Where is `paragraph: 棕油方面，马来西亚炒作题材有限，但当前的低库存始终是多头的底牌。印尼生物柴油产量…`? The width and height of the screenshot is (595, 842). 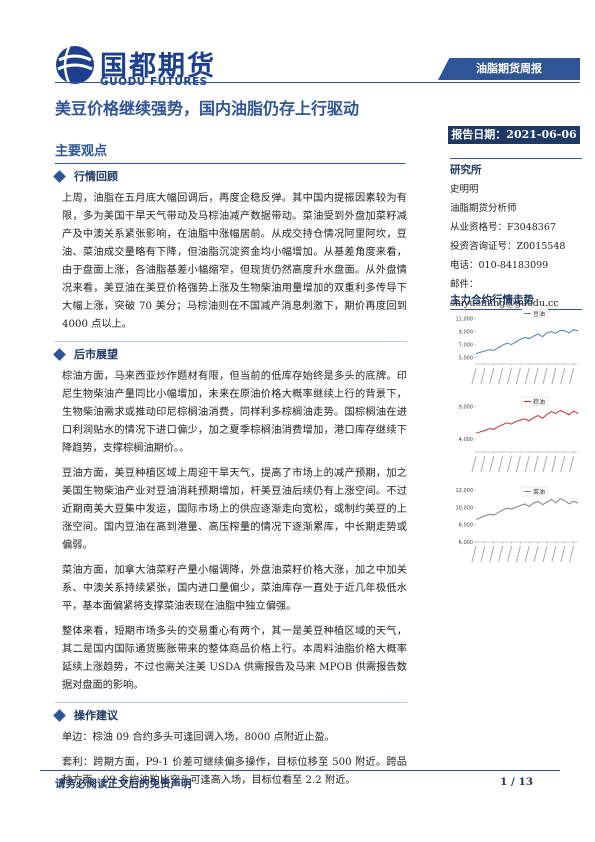
paragraph: 棕油方面，马来西亚炒作题材有限，但当前的低库存始终是多头的底牌。印尼生物柴油产量… is located at coordinates (234, 412).